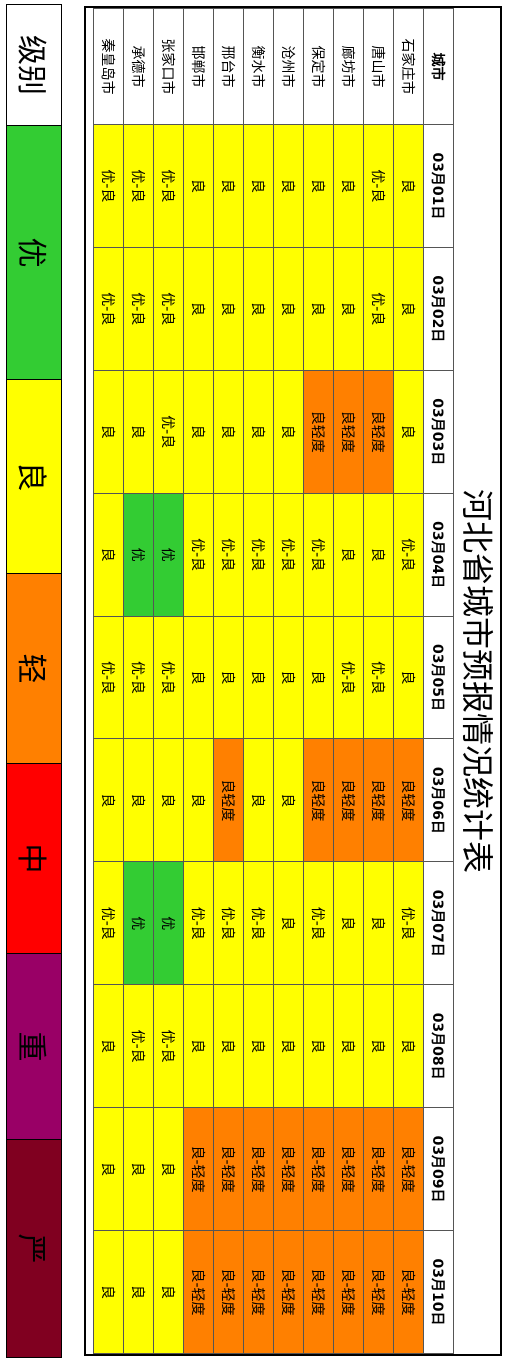 Image resolution: width=524 pixels, height=1364 pixels. I want to click on city-cell: 衡水市, so click(258, 66).